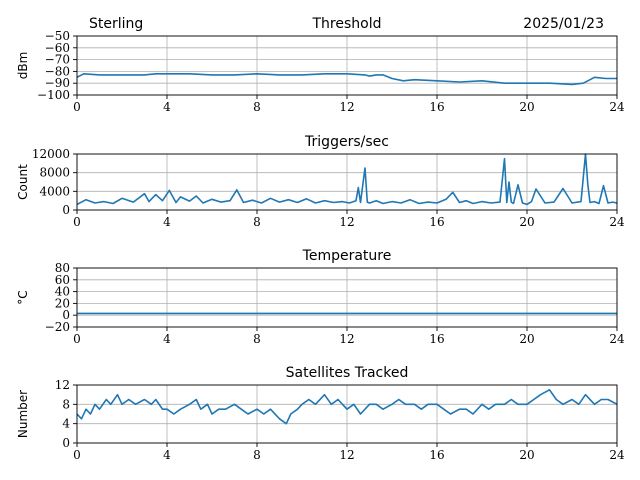 The width and height of the screenshot is (640, 480). Describe the element at coordinates (347, 24) in the screenshot. I see `chart-title: Threshold` at that location.